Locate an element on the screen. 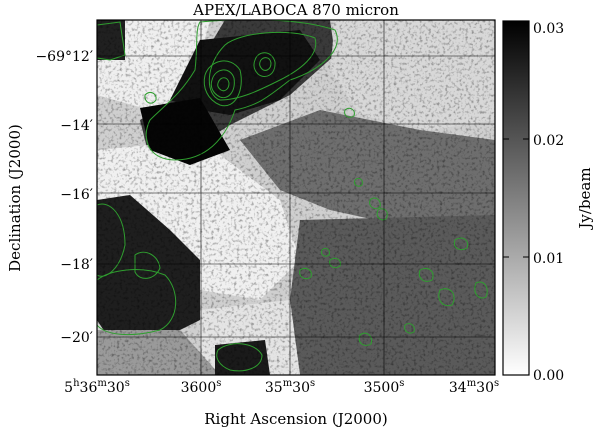 This screenshot has width=600, height=432. x-tick-label: 34m30s is located at coordinates (474, 387).